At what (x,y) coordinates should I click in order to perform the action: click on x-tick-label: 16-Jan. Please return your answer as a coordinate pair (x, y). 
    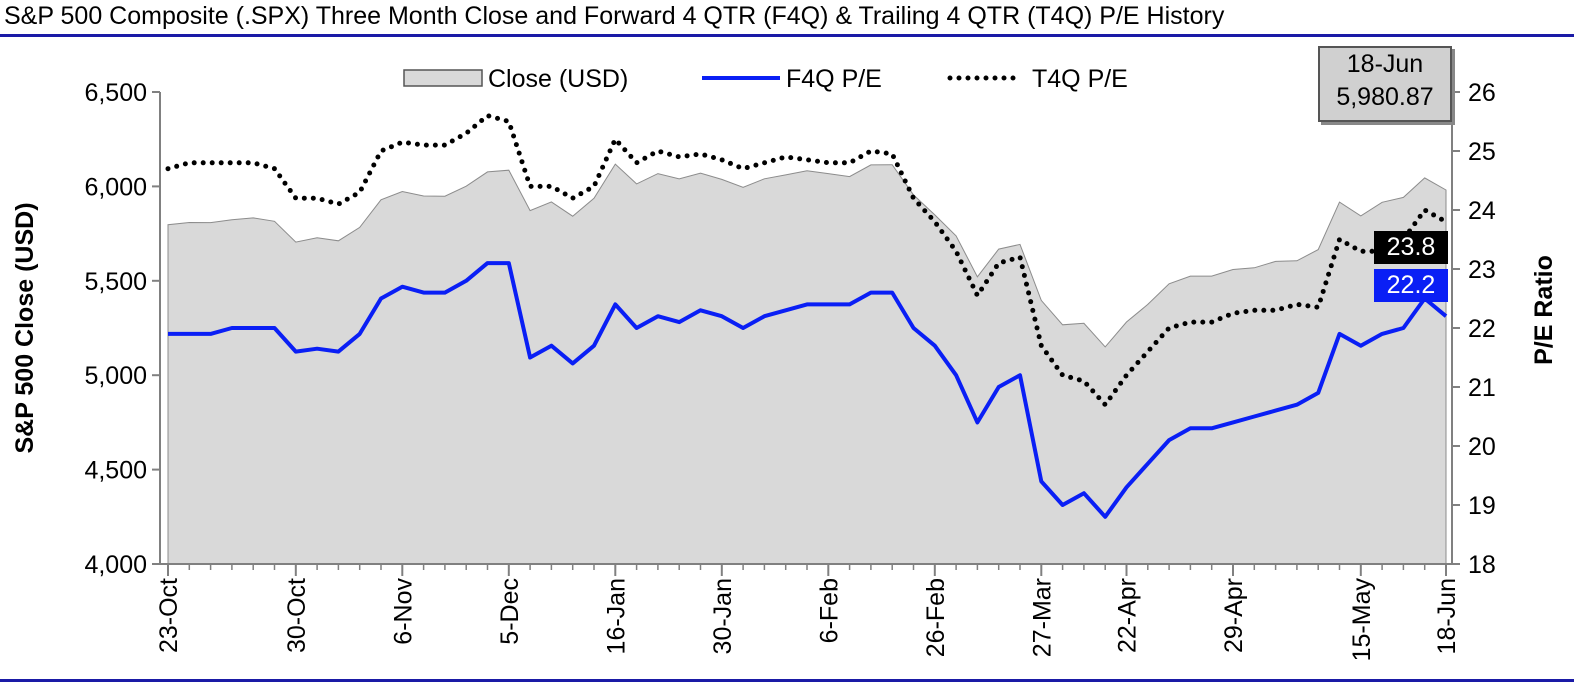
    Looking at the image, I should click on (616, 616).